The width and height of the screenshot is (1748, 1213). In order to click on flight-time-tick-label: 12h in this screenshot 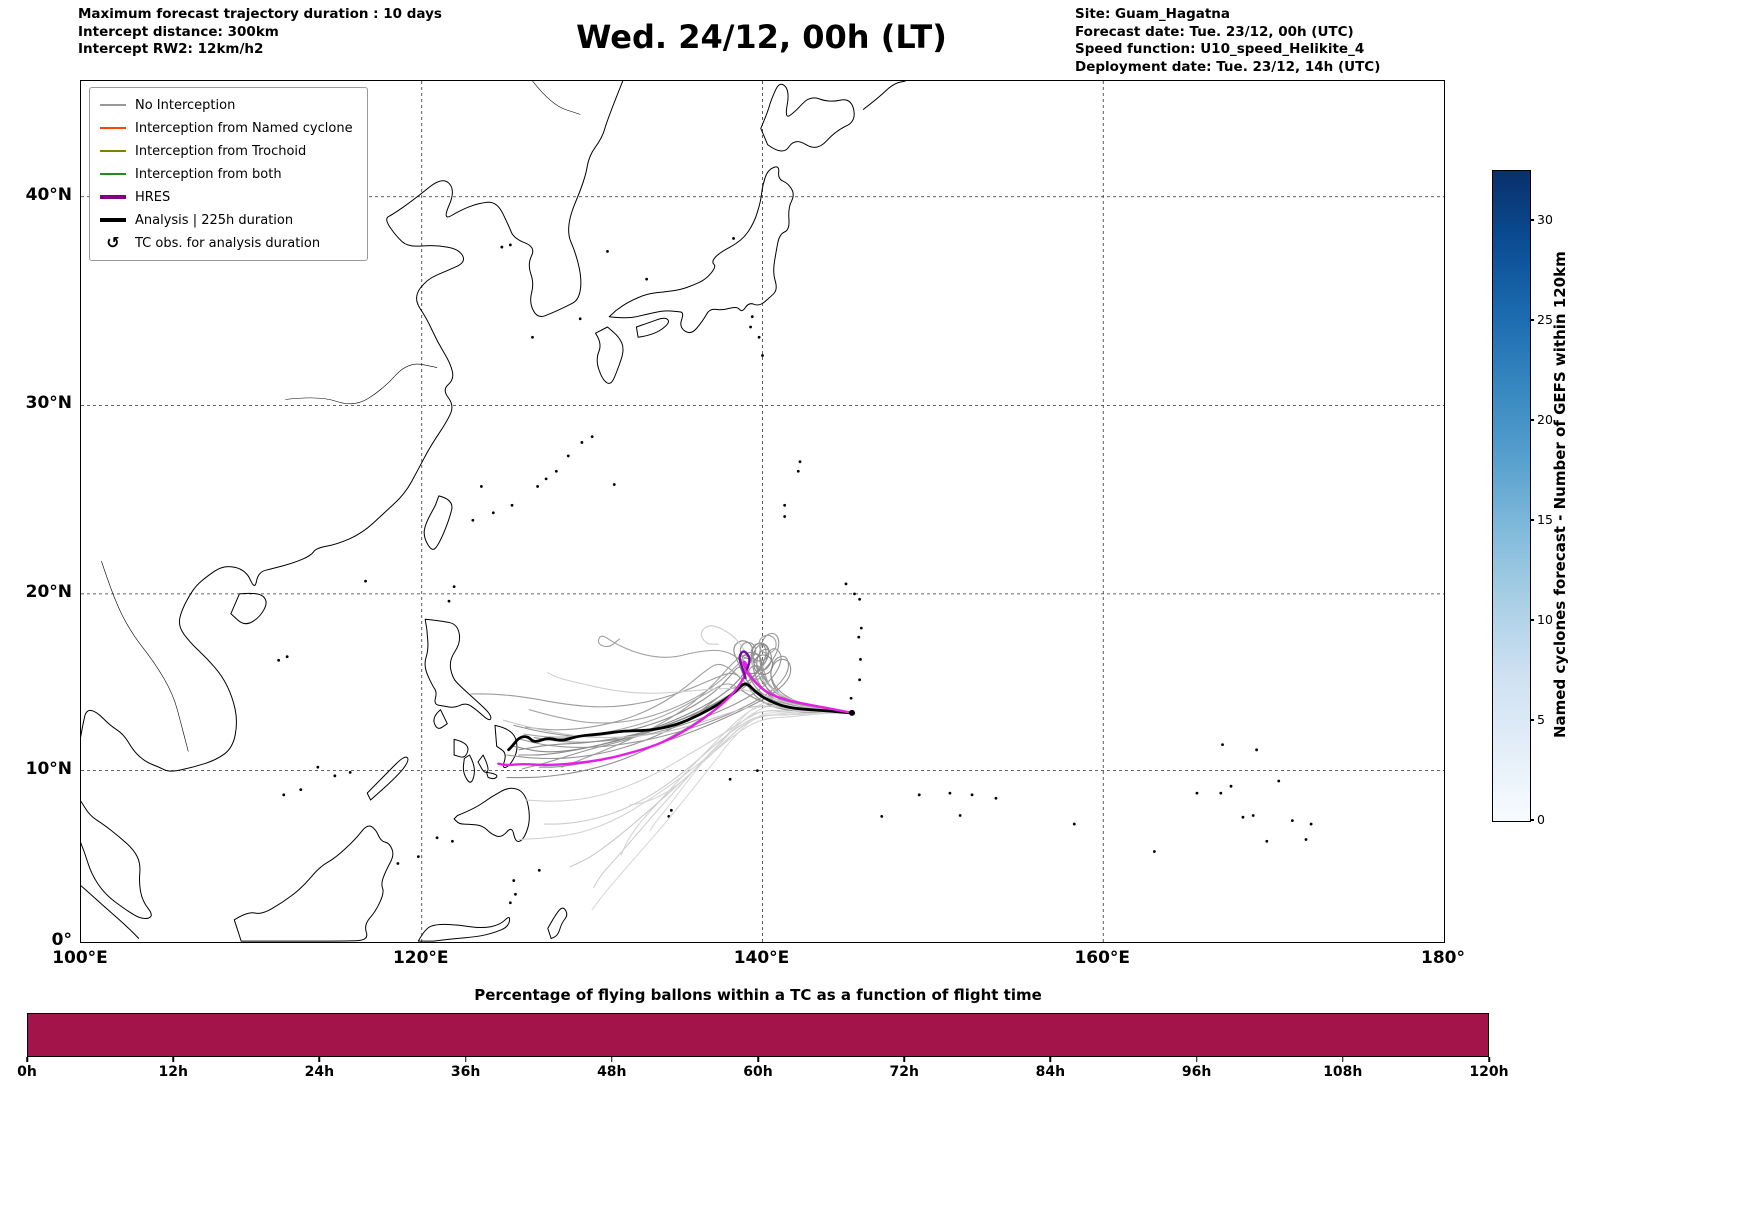, I will do `click(173, 1072)`.